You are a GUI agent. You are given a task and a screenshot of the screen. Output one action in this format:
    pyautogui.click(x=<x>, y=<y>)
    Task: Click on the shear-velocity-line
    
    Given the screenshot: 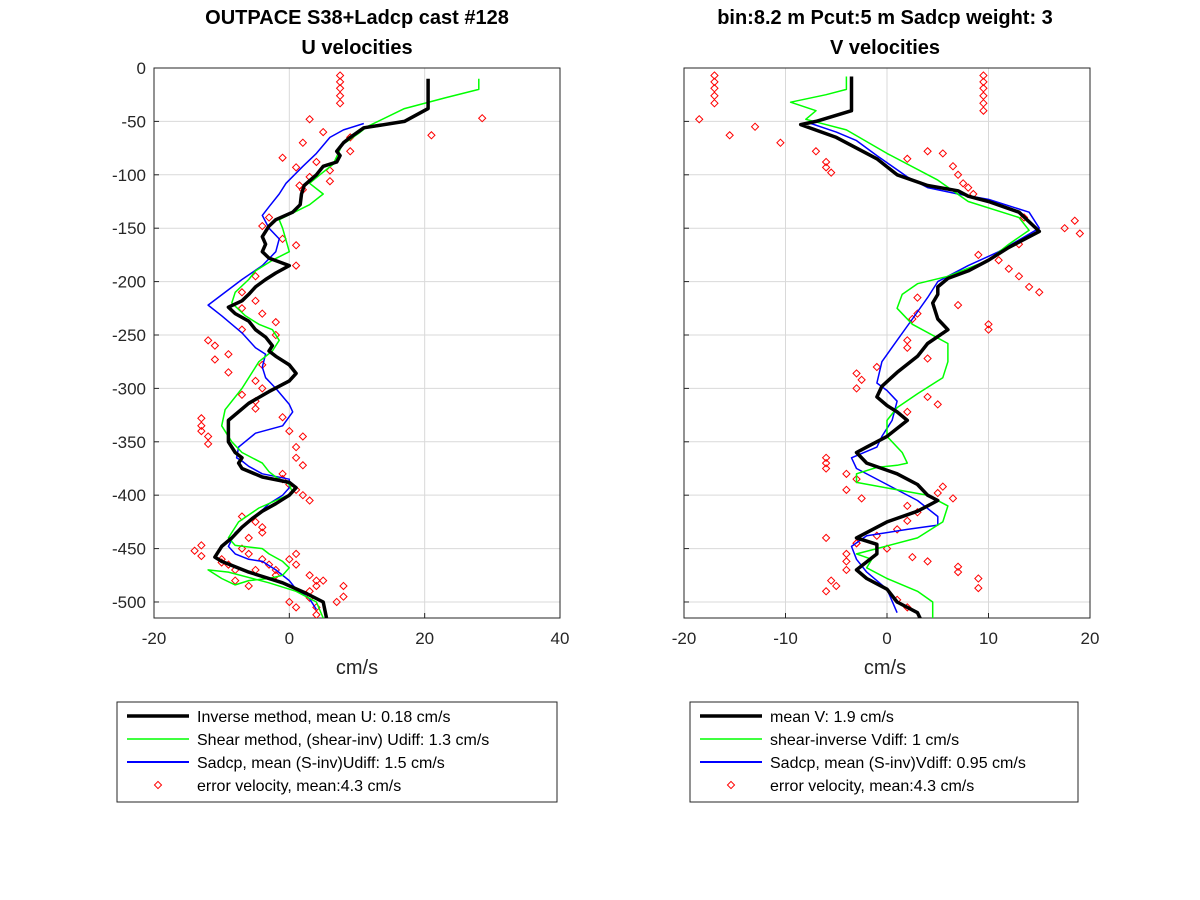 What is the action you would take?
    pyautogui.click(x=909, y=347)
    